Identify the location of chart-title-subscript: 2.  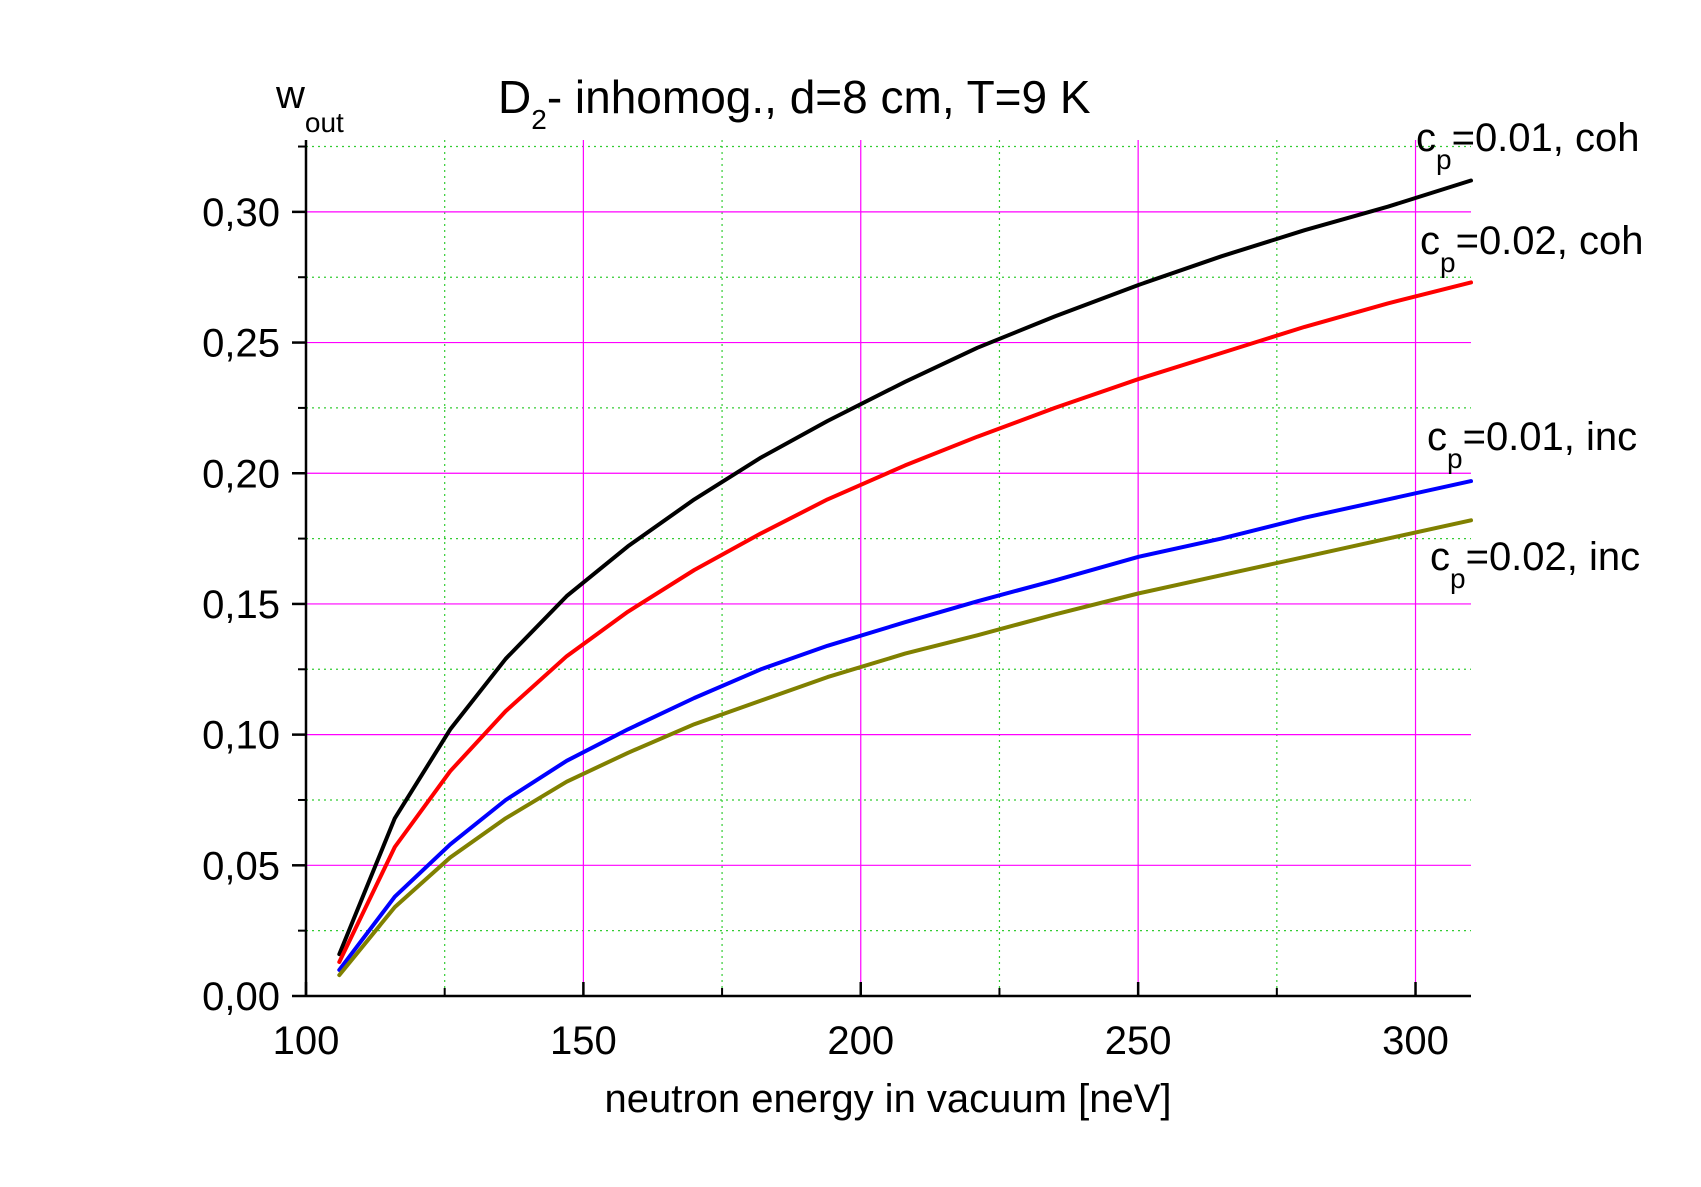
(539, 119).